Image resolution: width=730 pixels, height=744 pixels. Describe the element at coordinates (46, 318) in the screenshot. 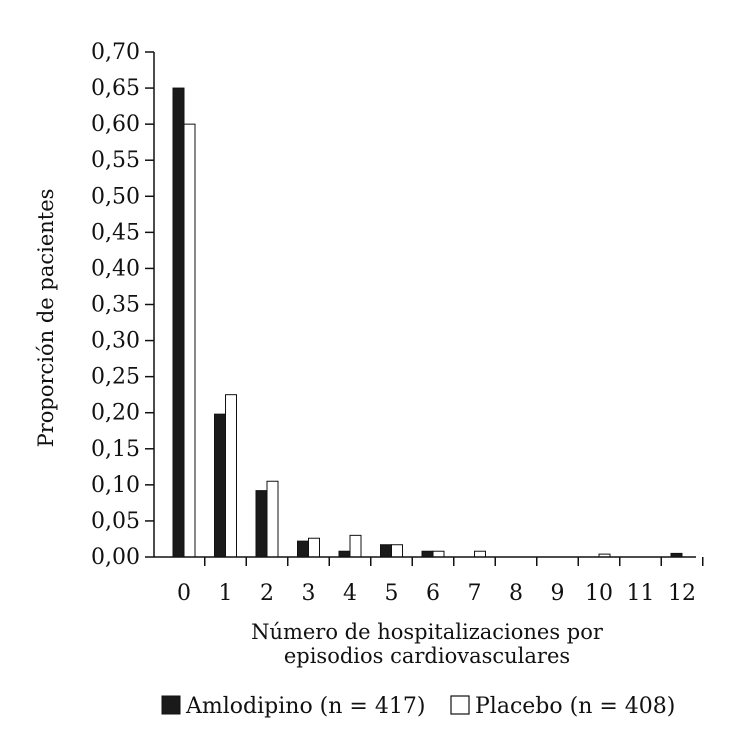

I see `y-axis-title: Proporción de pacientes` at that location.